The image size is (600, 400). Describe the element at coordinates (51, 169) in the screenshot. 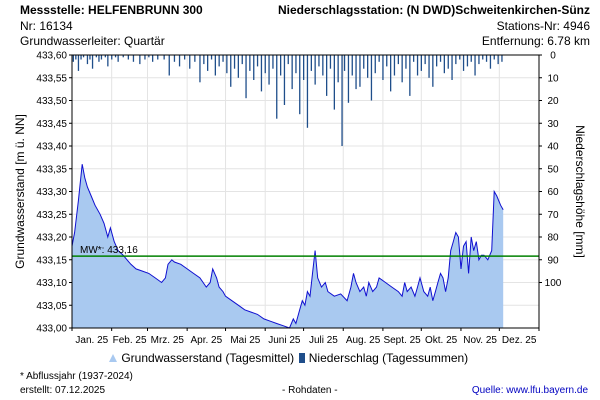

I see `y-tick-label: 433,35` at that location.